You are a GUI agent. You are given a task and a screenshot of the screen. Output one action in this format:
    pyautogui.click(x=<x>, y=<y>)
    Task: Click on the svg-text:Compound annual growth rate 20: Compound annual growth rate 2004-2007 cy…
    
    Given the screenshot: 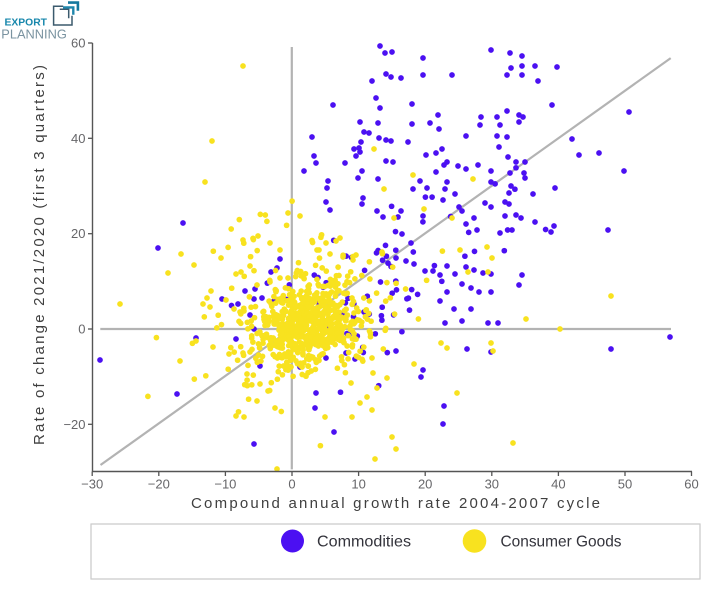 What is the action you would take?
    pyautogui.click(x=395, y=503)
    